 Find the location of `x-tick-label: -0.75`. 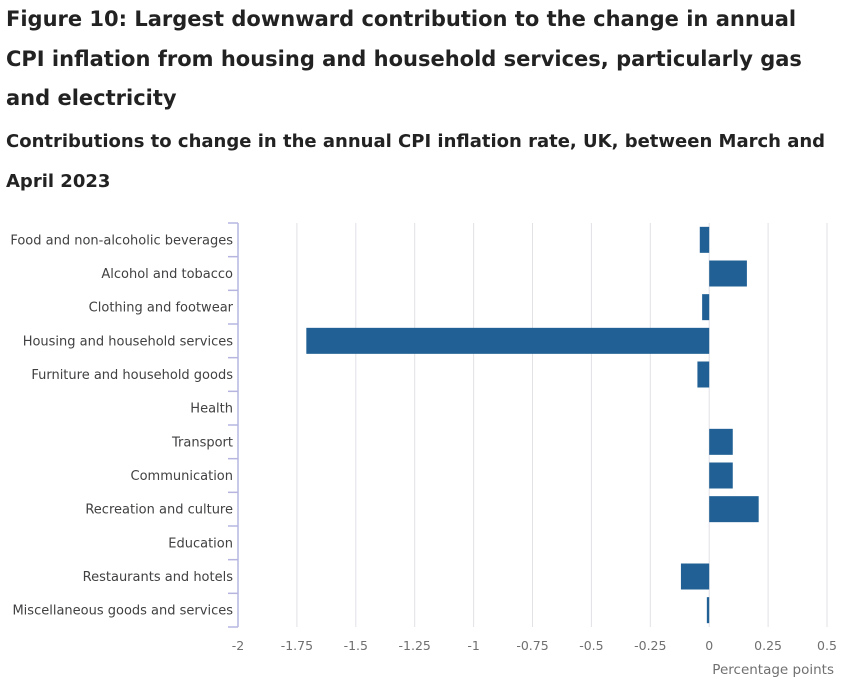

x-tick-label: -0.75 is located at coordinates (532, 645).